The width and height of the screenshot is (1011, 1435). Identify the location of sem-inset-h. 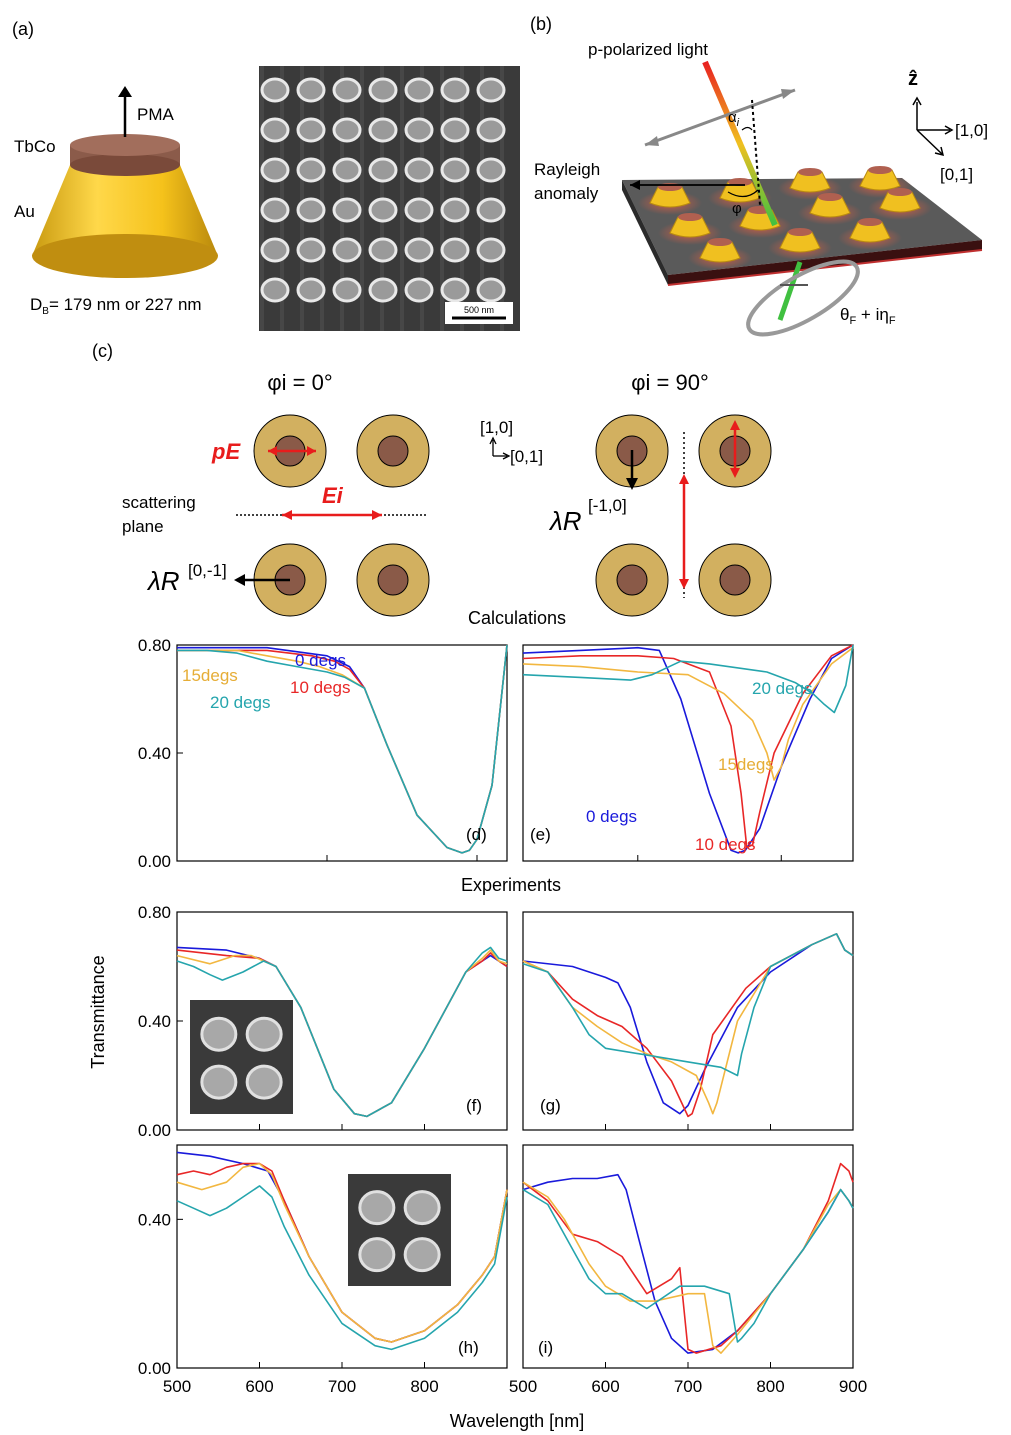
(399, 1230).